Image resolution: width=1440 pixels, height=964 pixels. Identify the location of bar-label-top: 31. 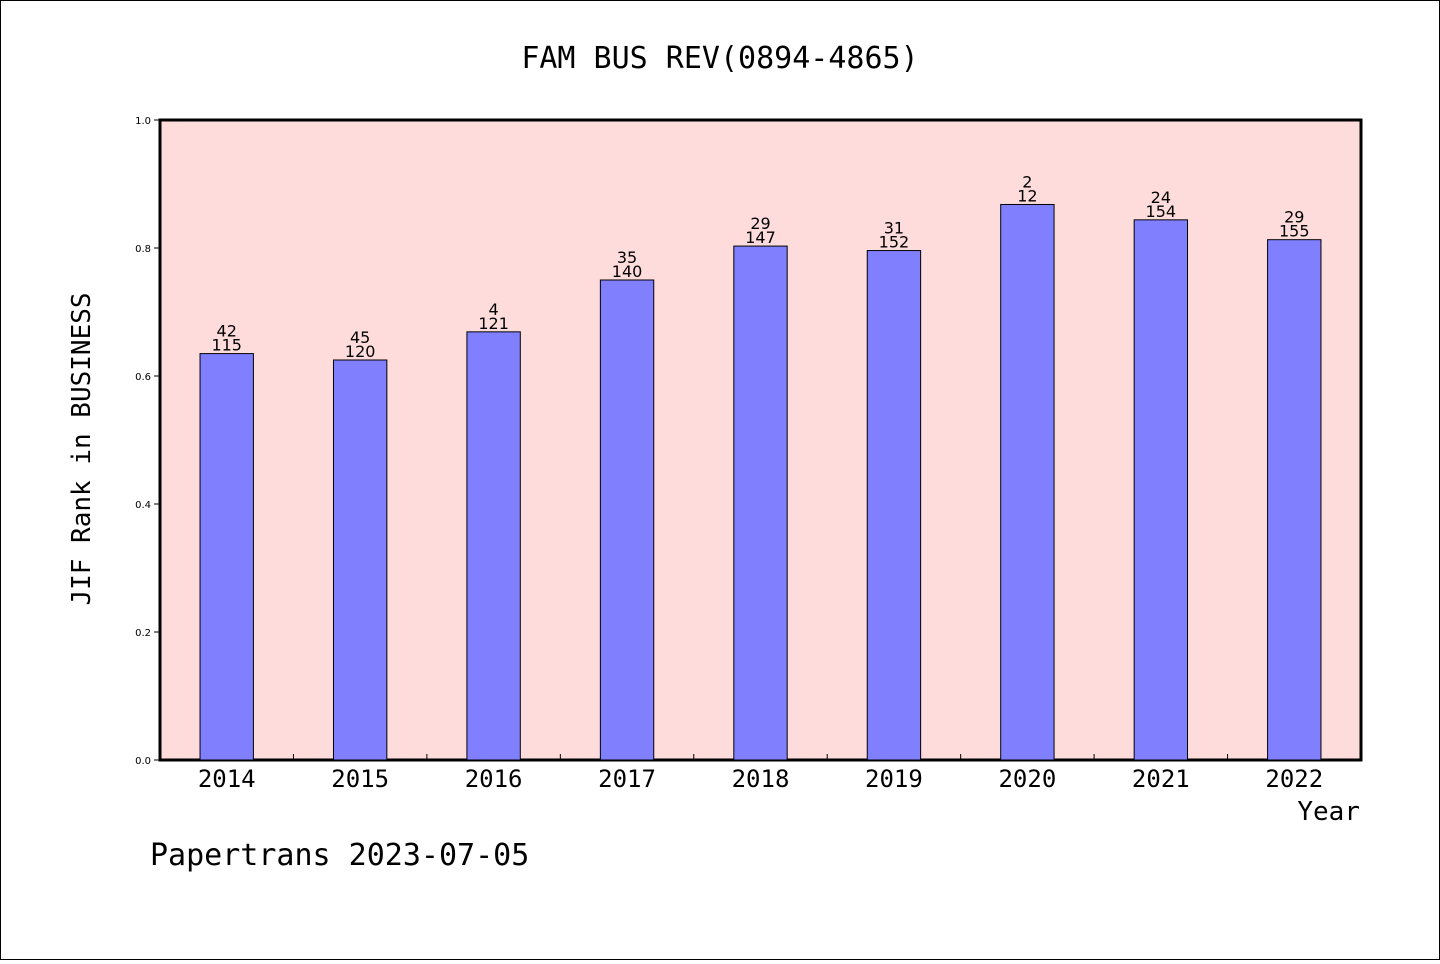
(894, 228).